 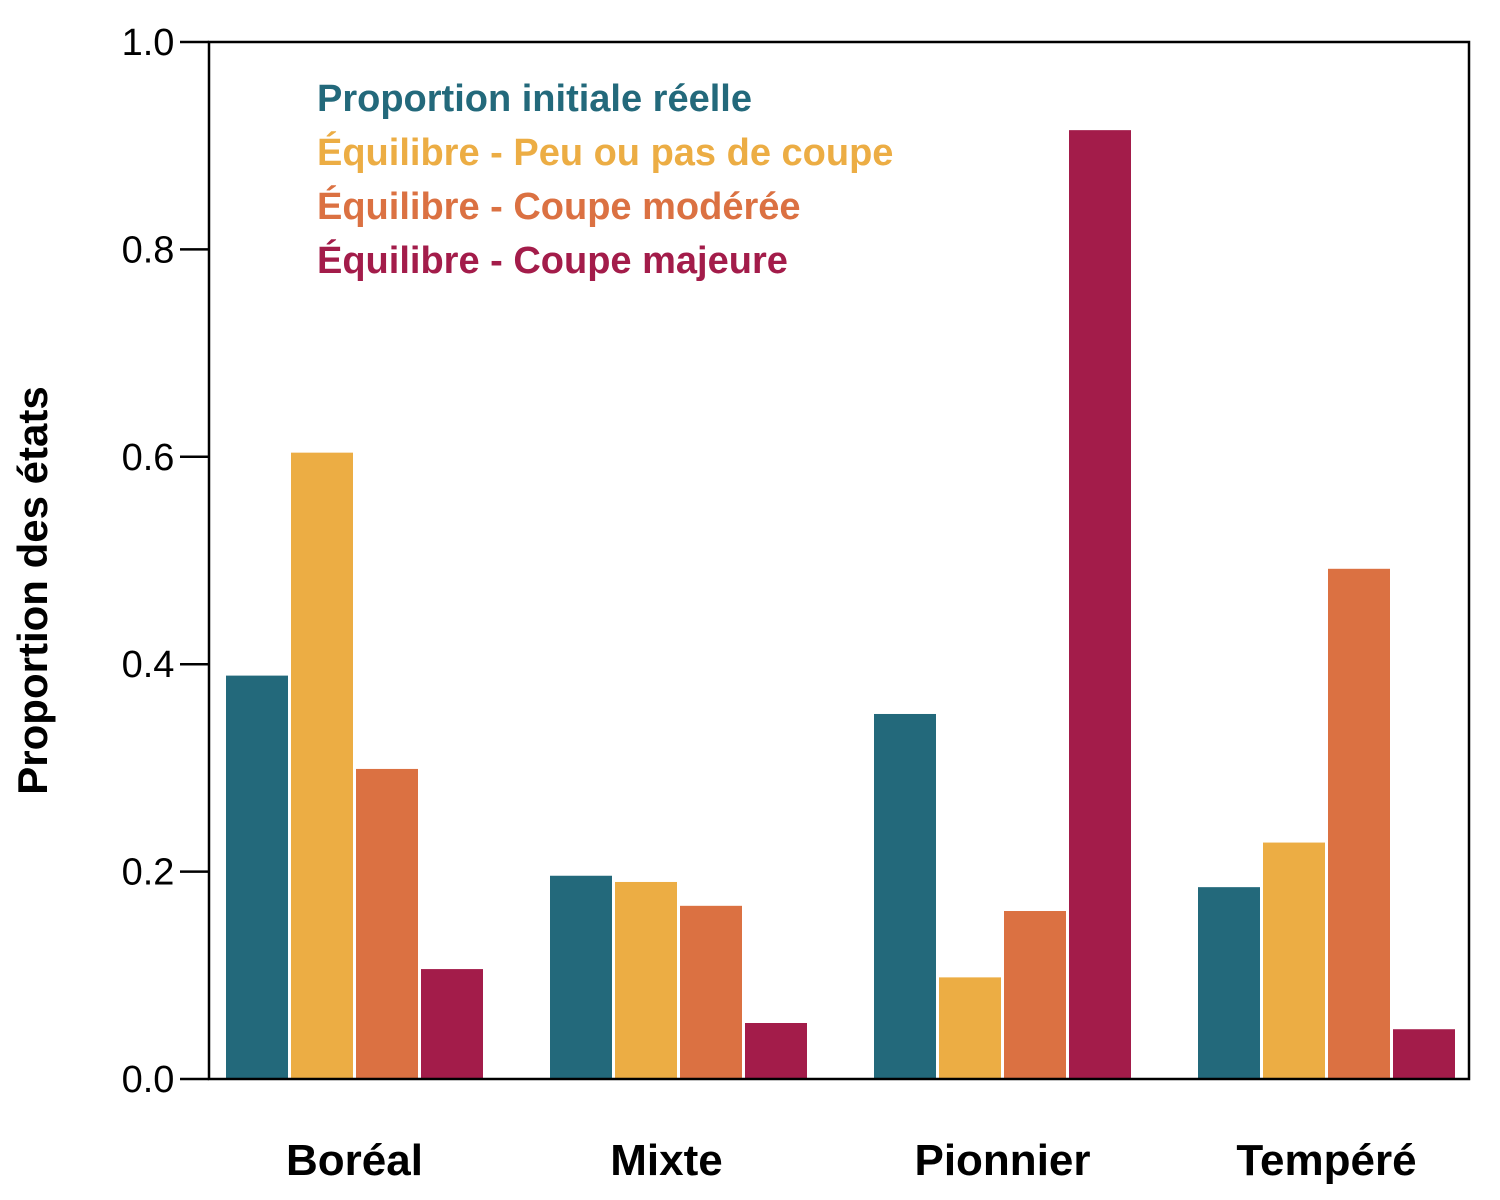 I want to click on y-tick-label: 0.6, so click(x=148, y=458).